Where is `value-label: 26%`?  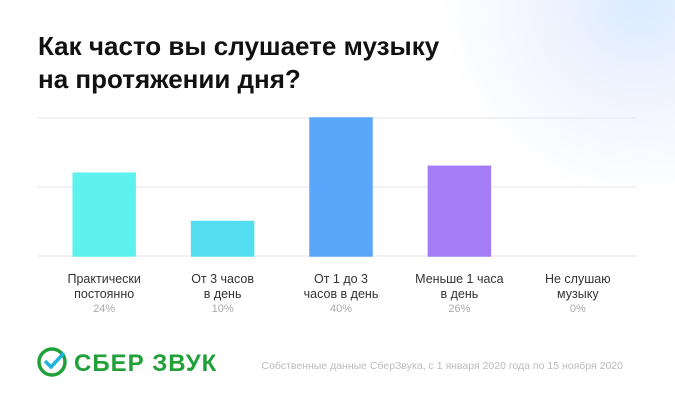
value-label: 26% is located at coordinates (459, 309).